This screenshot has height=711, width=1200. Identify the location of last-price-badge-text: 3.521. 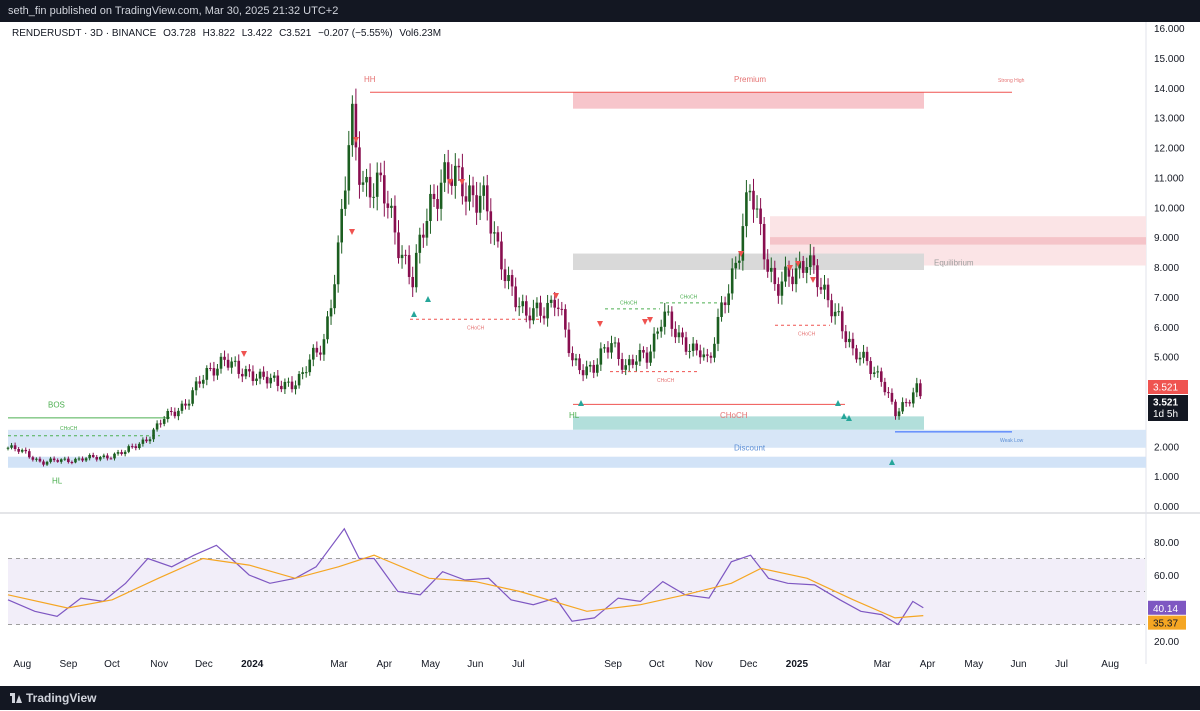
(1165, 388).